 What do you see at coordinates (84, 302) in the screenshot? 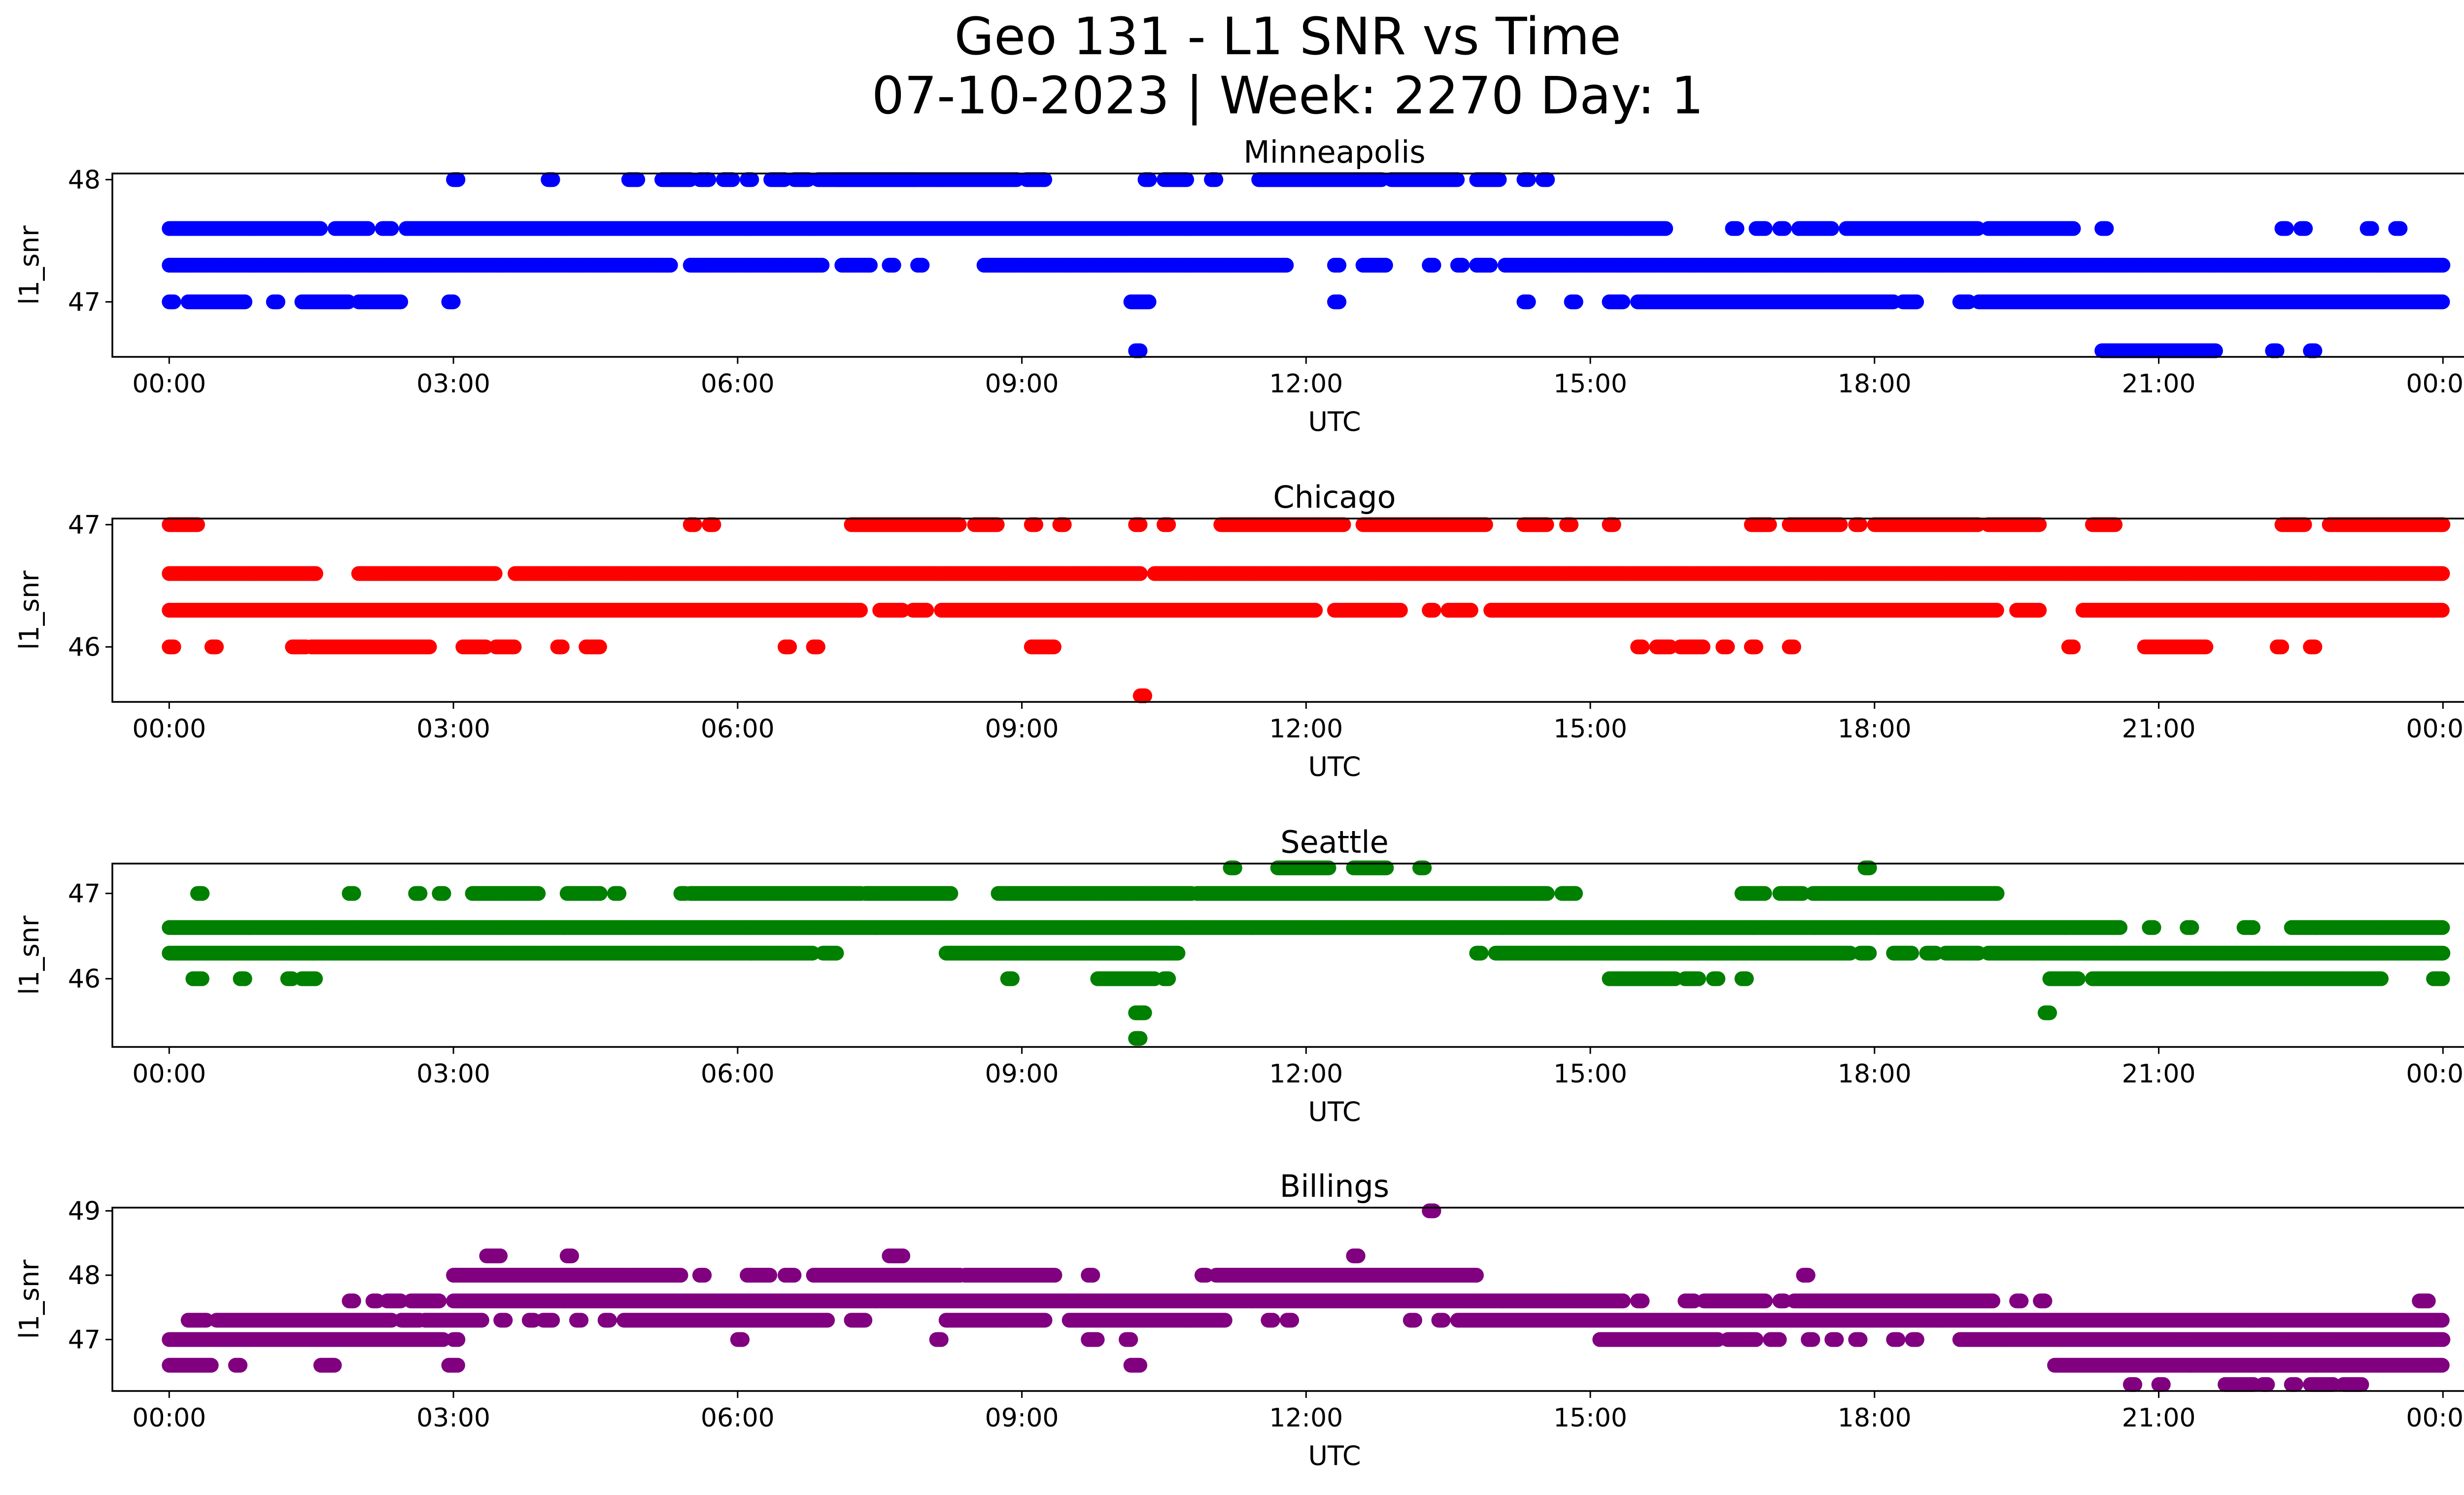
I see `y-tick-label: 47` at bounding box center [84, 302].